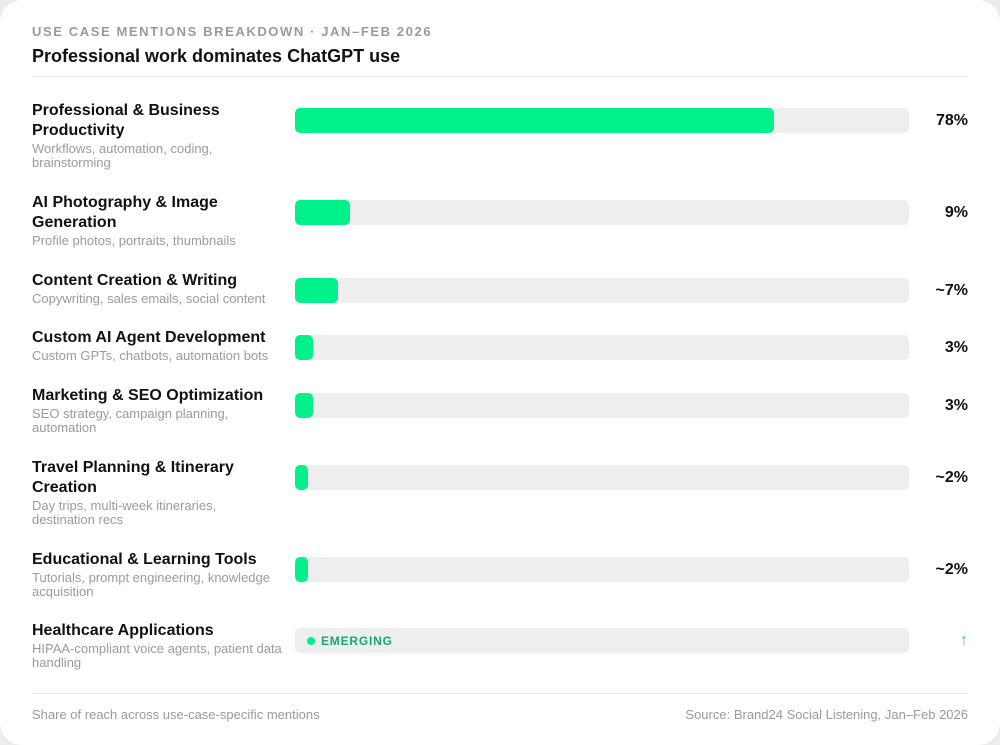 The width and height of the screenshot is (1000, 745). What do you see at coordinates (126, 120) in the screenshot?
I see `category-title: Professional & Business Productivity` at bounding box center [126, 120].